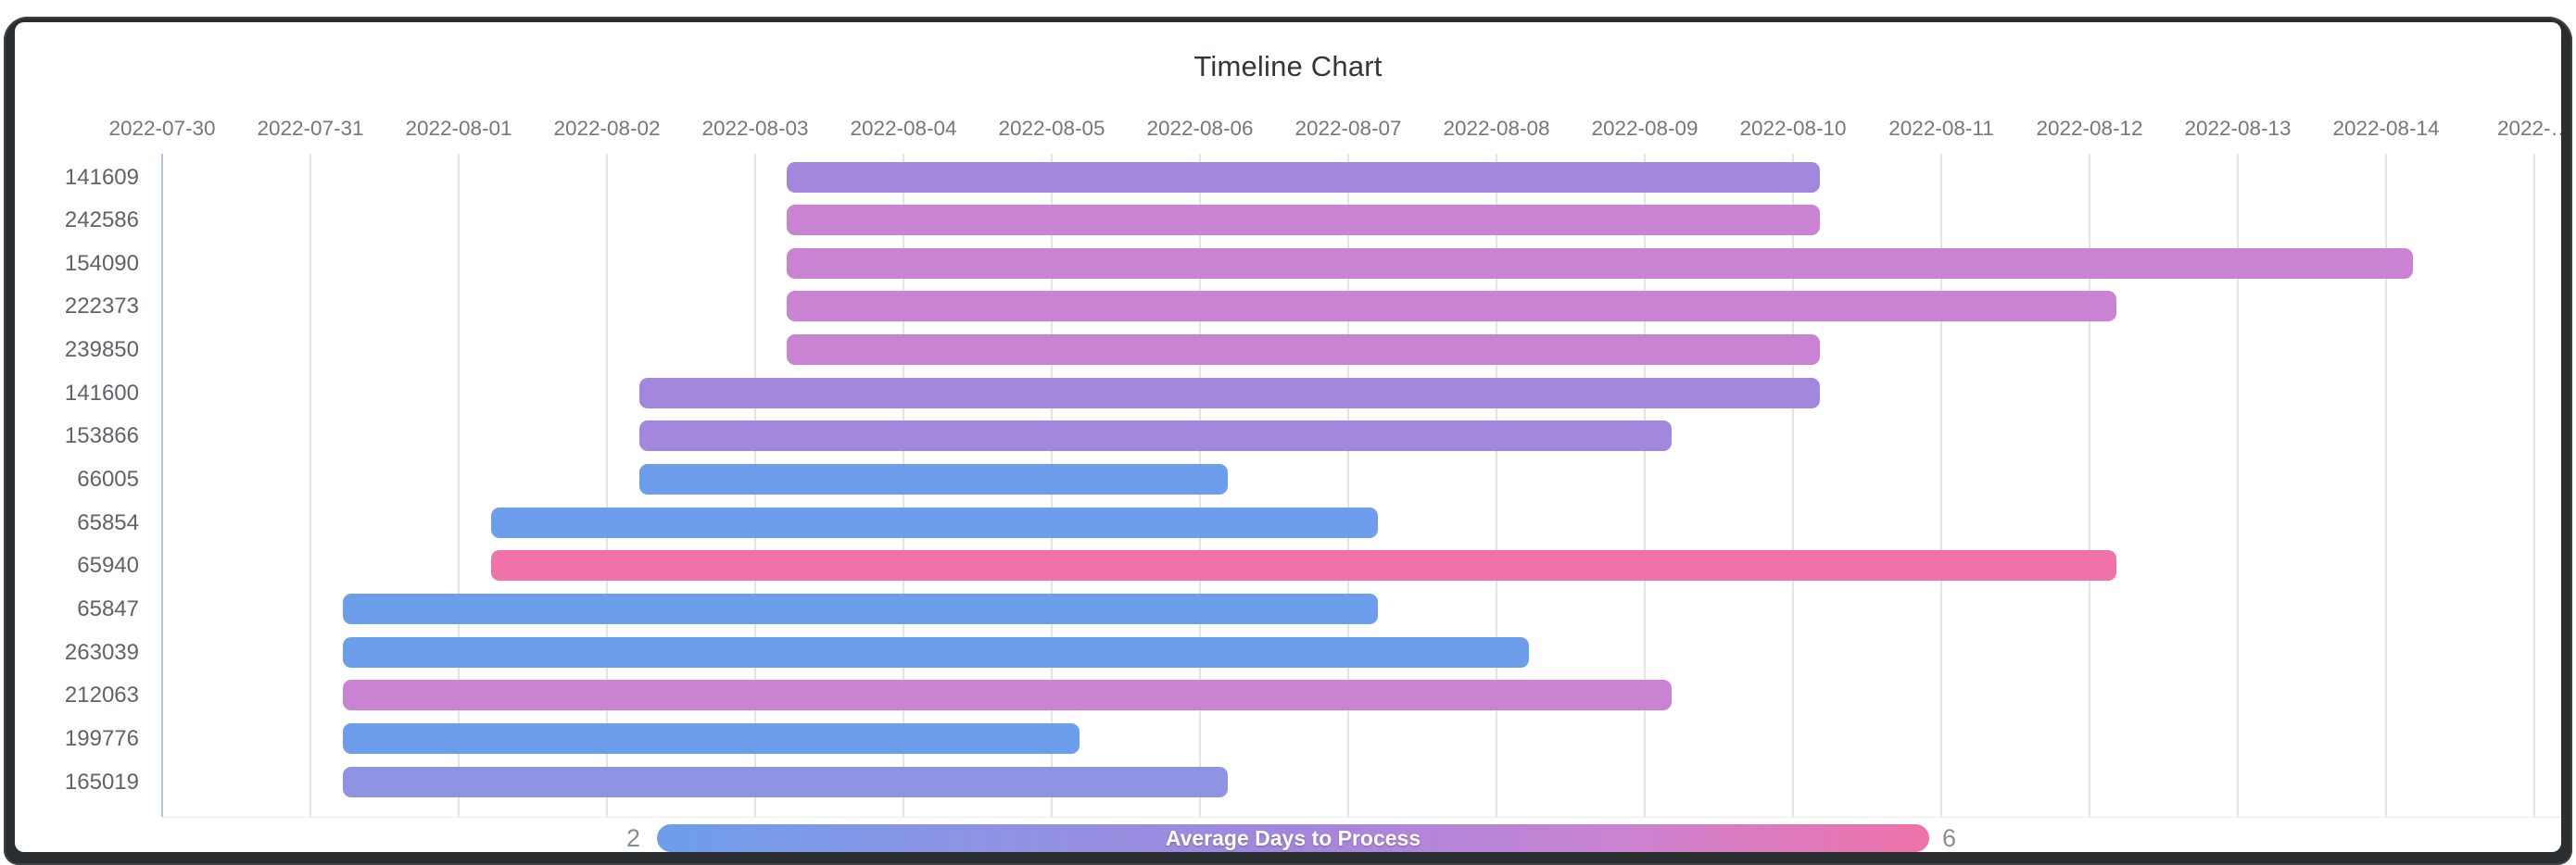  What do you see at coordinates (607, 128) in the screenshot?
I see `x-tick-label: 2022-08-02` at bounding box center [607, 128].